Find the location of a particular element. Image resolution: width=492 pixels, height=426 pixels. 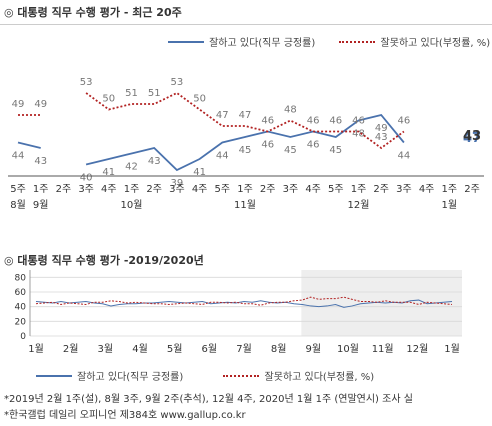

chart1-title: ◎ 대통령 직무 수행 평가 - 최근 20주 is located at coordinates (93, 12).